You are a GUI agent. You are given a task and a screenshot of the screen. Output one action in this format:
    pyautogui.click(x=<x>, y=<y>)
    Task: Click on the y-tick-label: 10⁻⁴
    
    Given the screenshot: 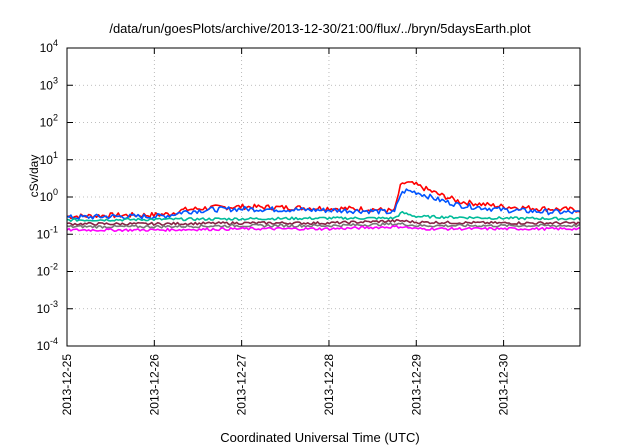 What is the action you would take?
    pyautogui.click(x=47, y=344)
    